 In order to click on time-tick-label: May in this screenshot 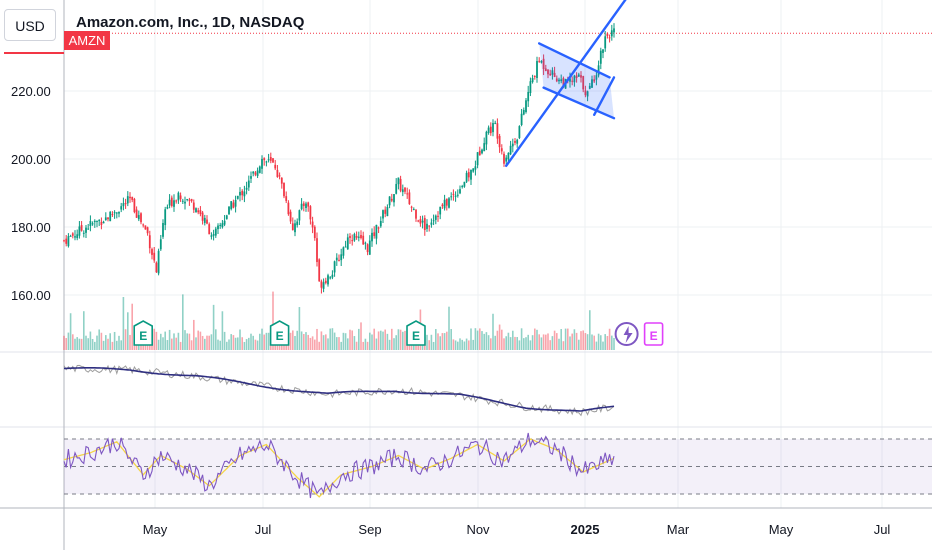, I will do `click(155, 529)`.